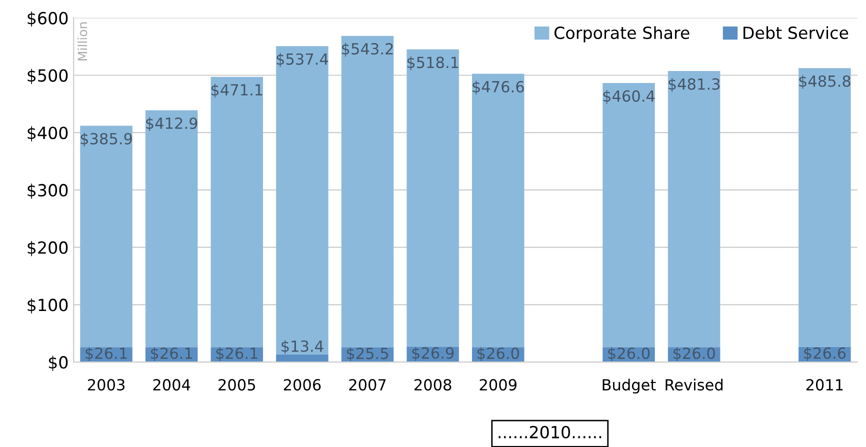 The width and height of the screenshot is (866, 447). What do you see at coordinates (48, 248) in the screenshot?
I see `y-tick-label: $200` at bounding box center [48, 248].